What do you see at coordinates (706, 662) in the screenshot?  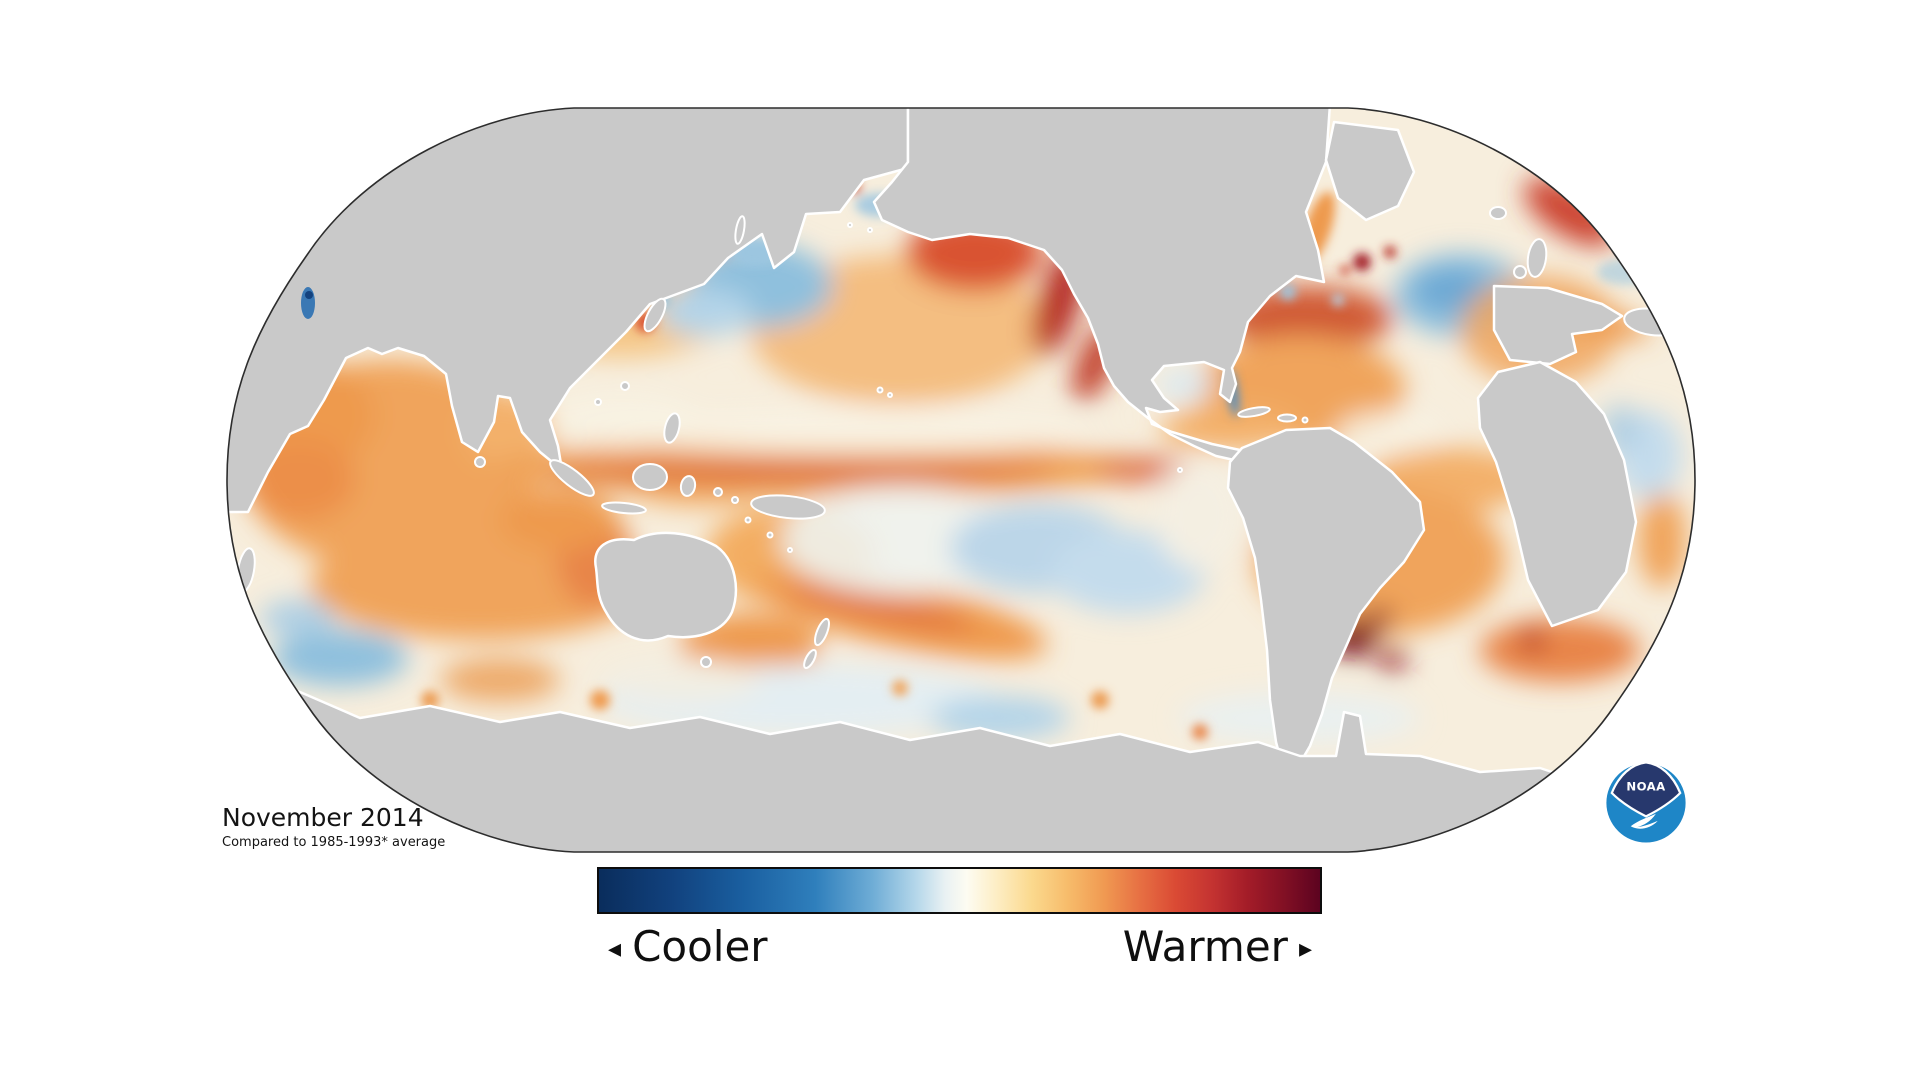 I see `island-tasmania` at bounding box center [706, 662].